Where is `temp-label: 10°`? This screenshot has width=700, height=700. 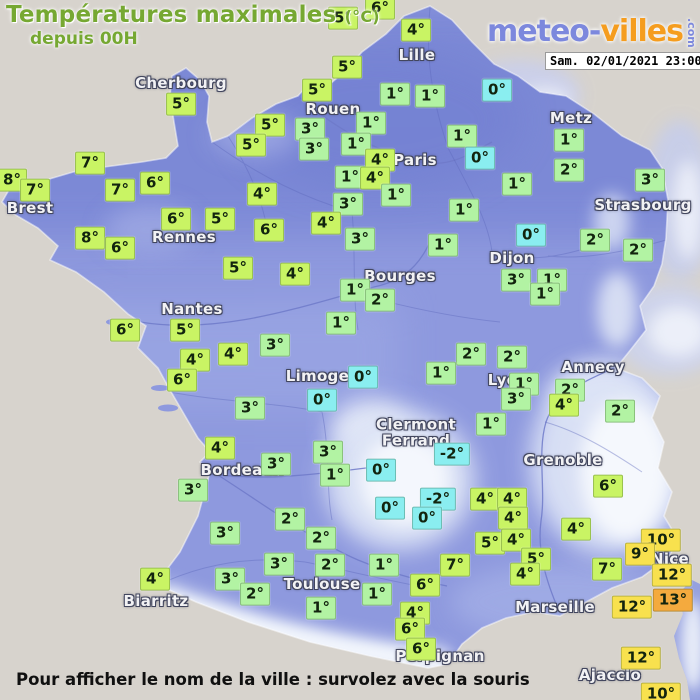
temp-label: 10° is located at coordinates (661, 691).